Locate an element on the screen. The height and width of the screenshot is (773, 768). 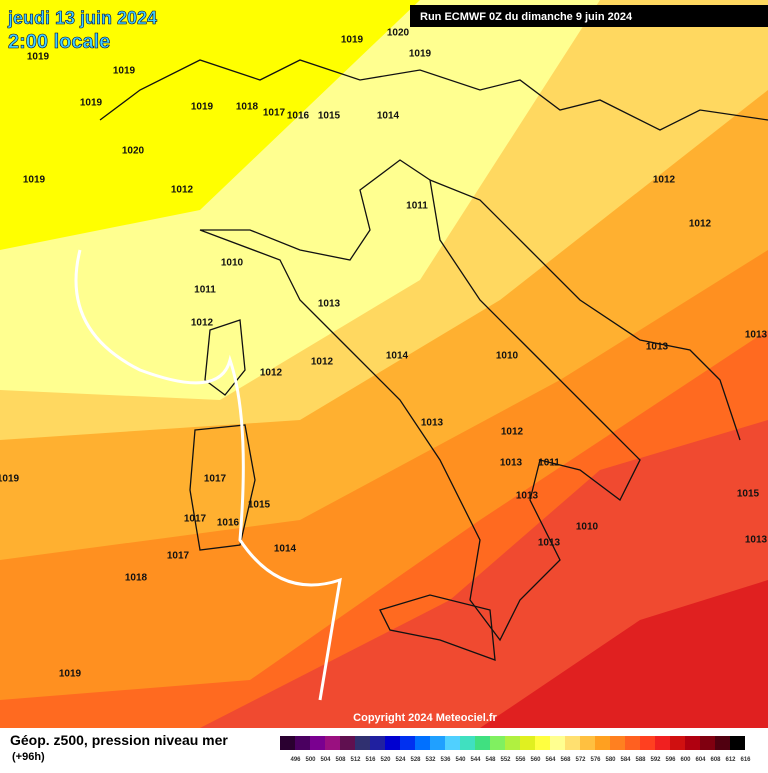
pressure-label: 1016 is located at coordinates (298, 116).